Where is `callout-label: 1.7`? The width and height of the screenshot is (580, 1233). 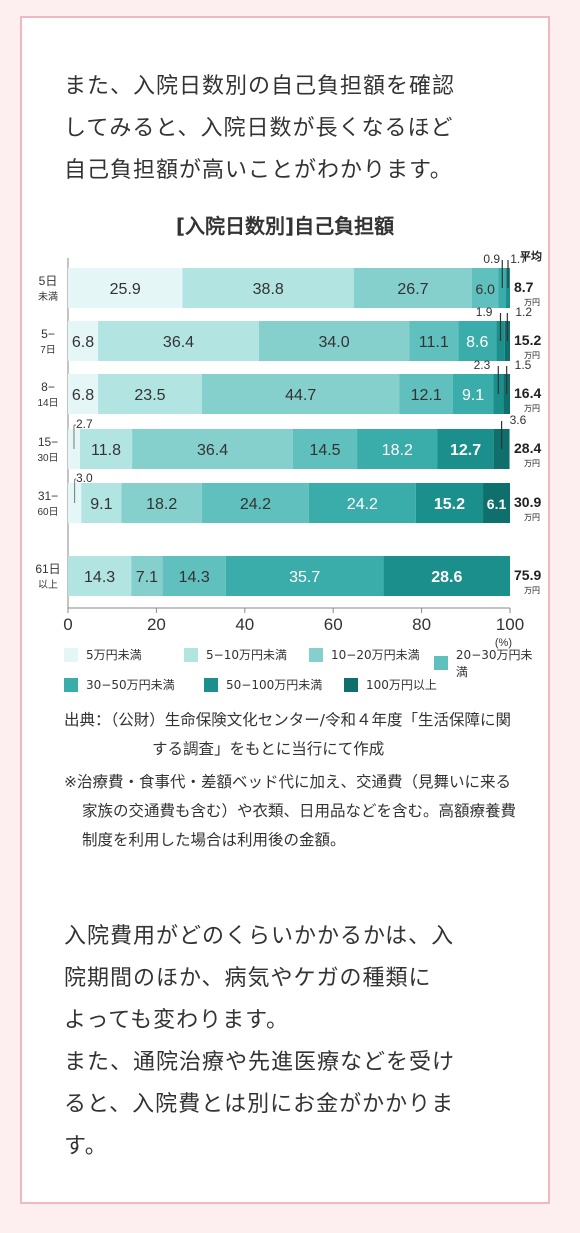
callout-label: 1.7 is located at coordinates (518, 259).